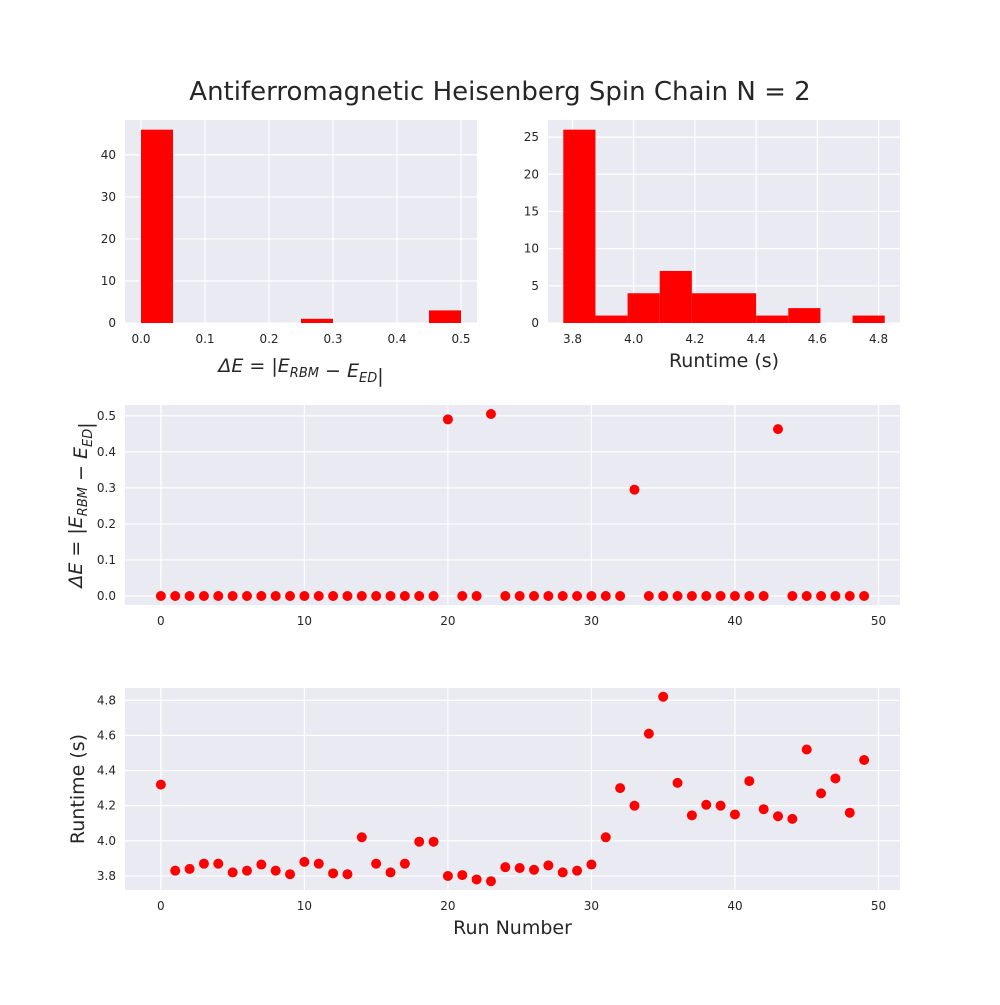  I want to click on x-tick-label: 20, so click(447, 906).